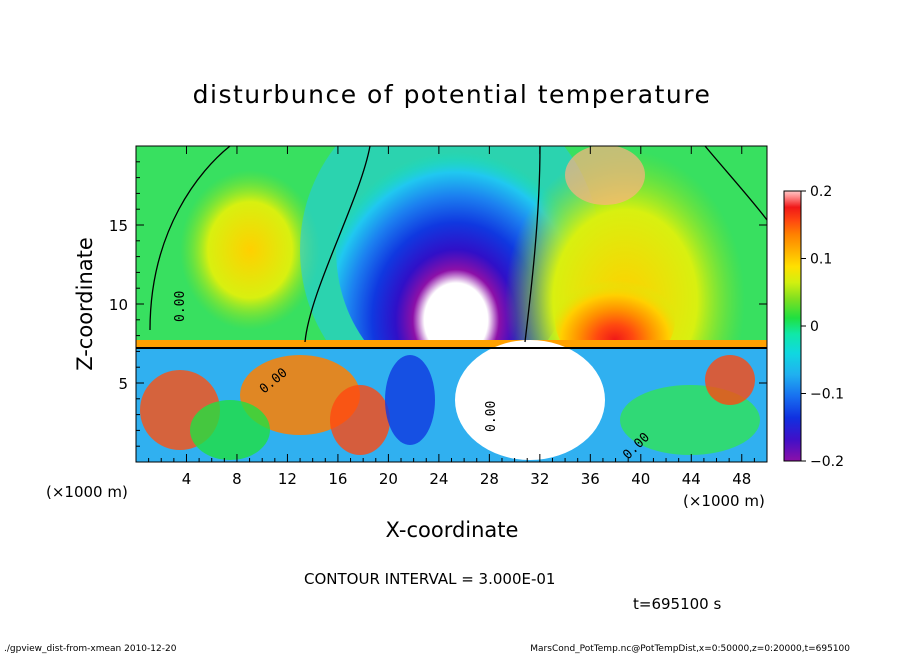  Describe the element at coordinates (123, 384) in the screenshot. I see `y-tick-label: 5` at that location.